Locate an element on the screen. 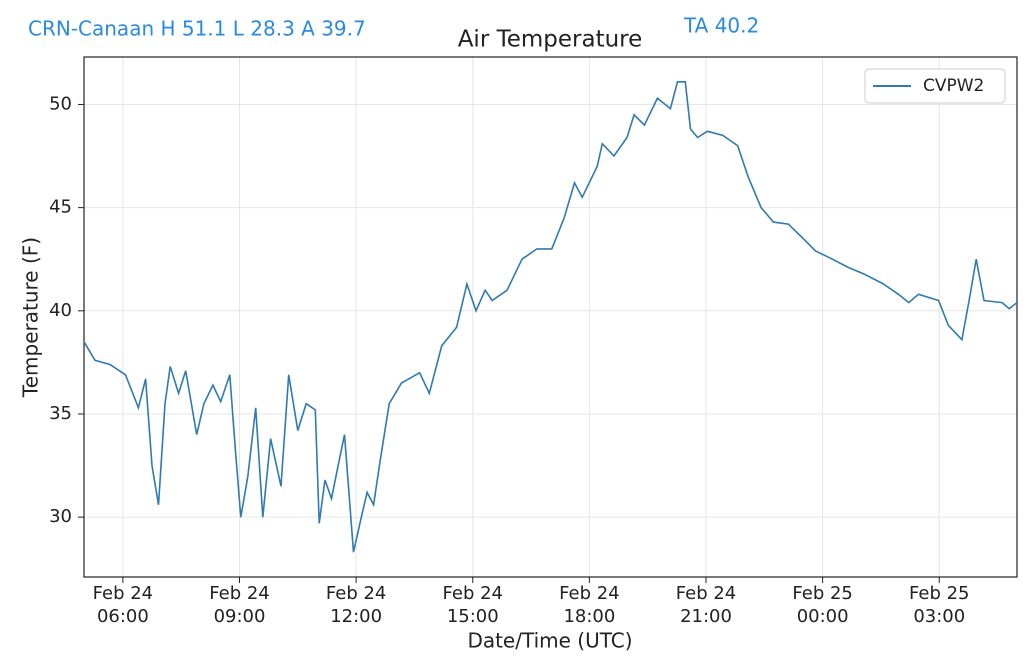 This screenshot has width=1024, height=670. x-tick-label: 21:00 is located at coordinates (706, 616).